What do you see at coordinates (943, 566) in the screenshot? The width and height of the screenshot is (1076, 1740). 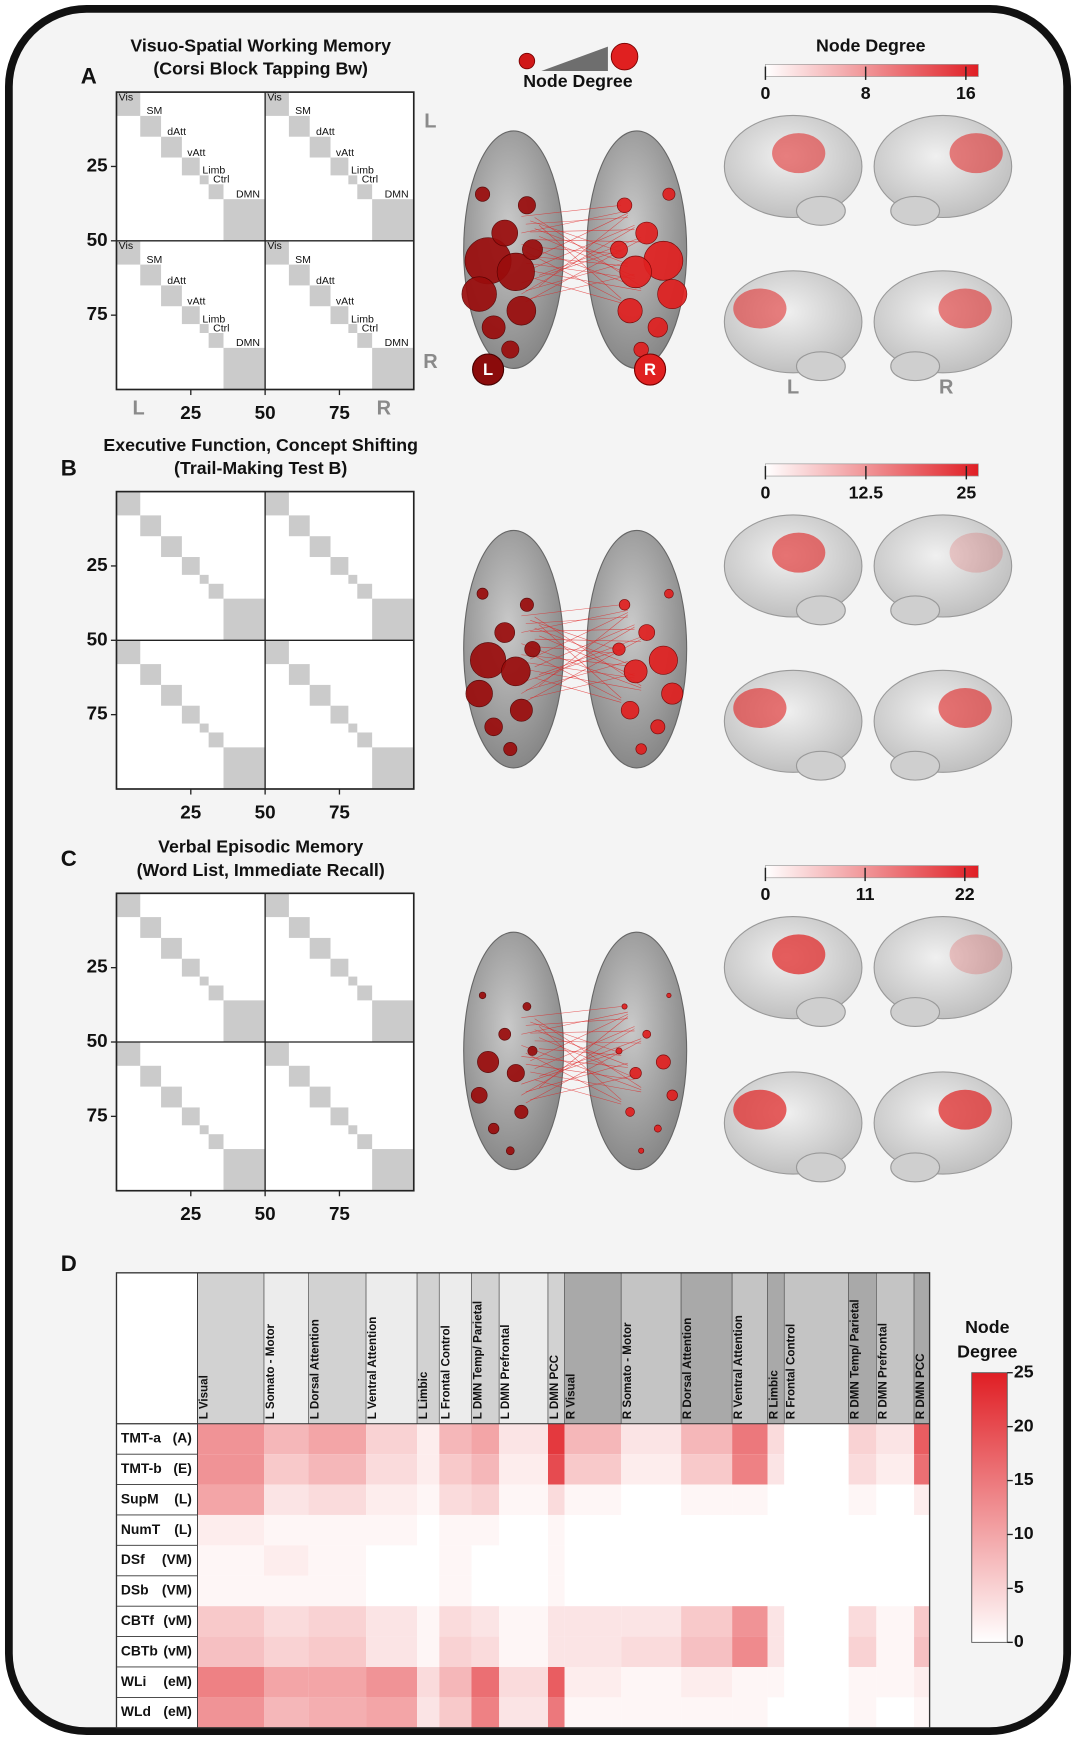 I see `brain-view` at bounding box center [943, 566].